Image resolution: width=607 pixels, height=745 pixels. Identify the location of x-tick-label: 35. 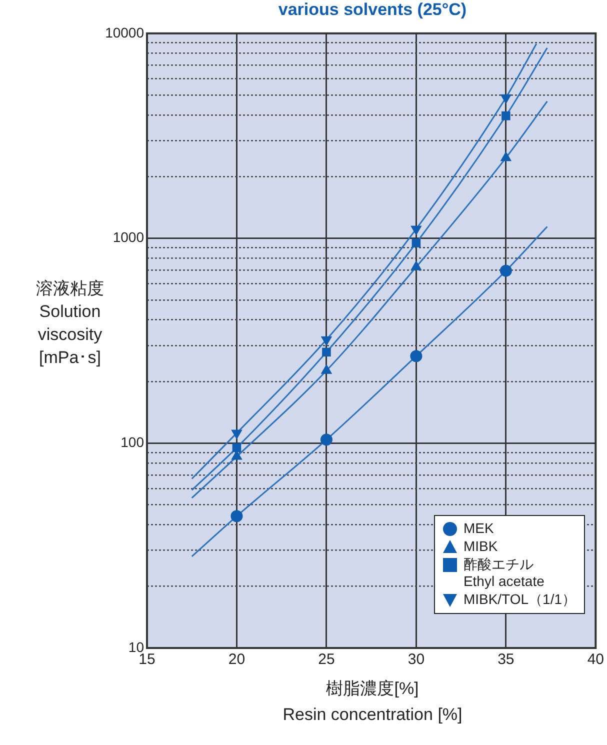
(506, 659).